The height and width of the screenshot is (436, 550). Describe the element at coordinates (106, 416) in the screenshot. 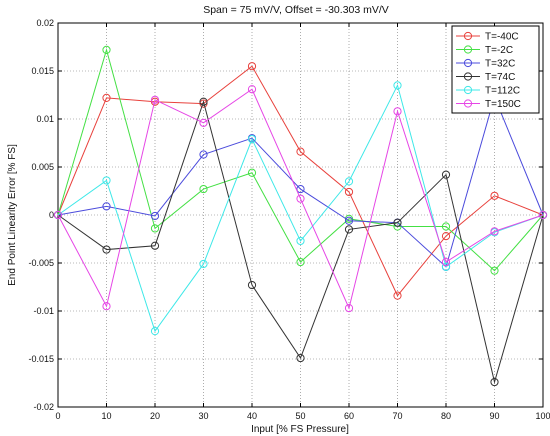

I see `x-tick-label: 10` at that location.